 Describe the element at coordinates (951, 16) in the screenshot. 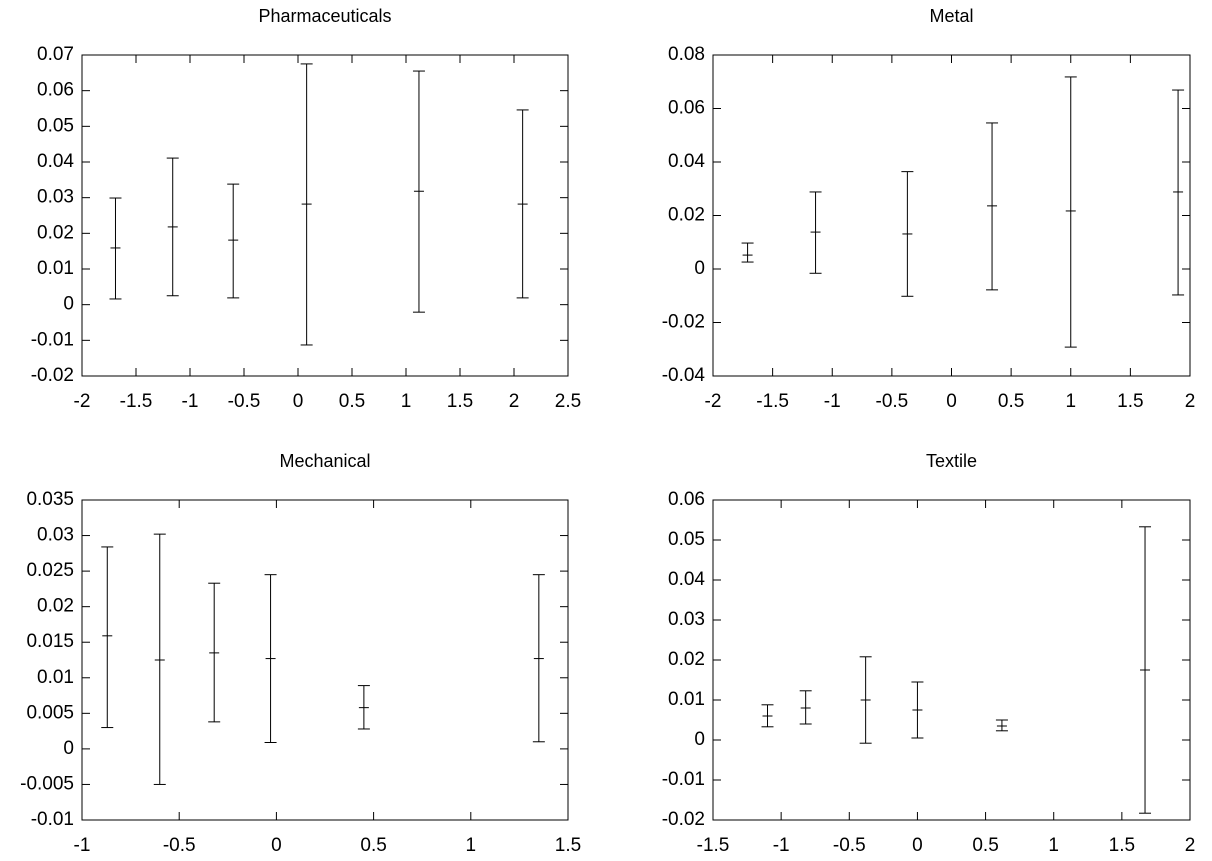

I see `chart-title: Metal` at that location.